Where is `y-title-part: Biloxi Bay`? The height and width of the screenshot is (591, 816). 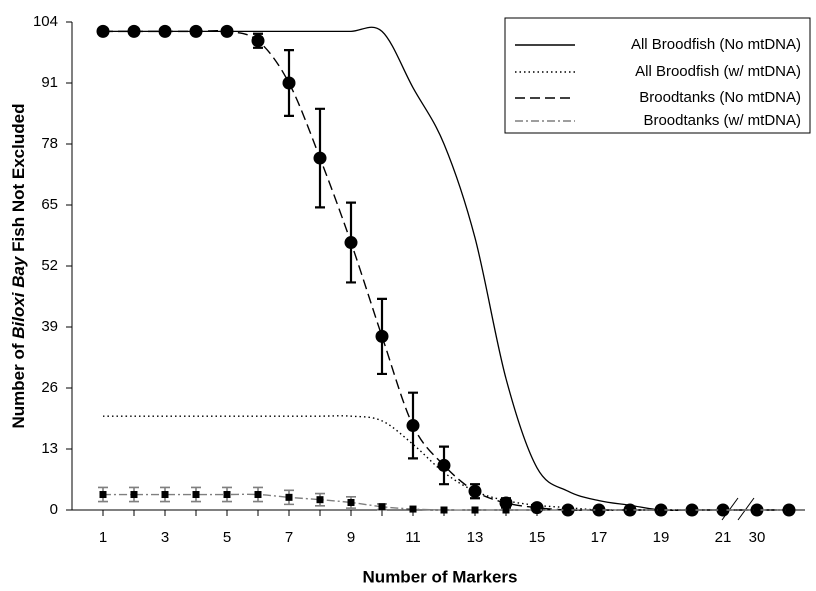
y-title-part: Biloxi Bay is located at coordinates (18, 297).